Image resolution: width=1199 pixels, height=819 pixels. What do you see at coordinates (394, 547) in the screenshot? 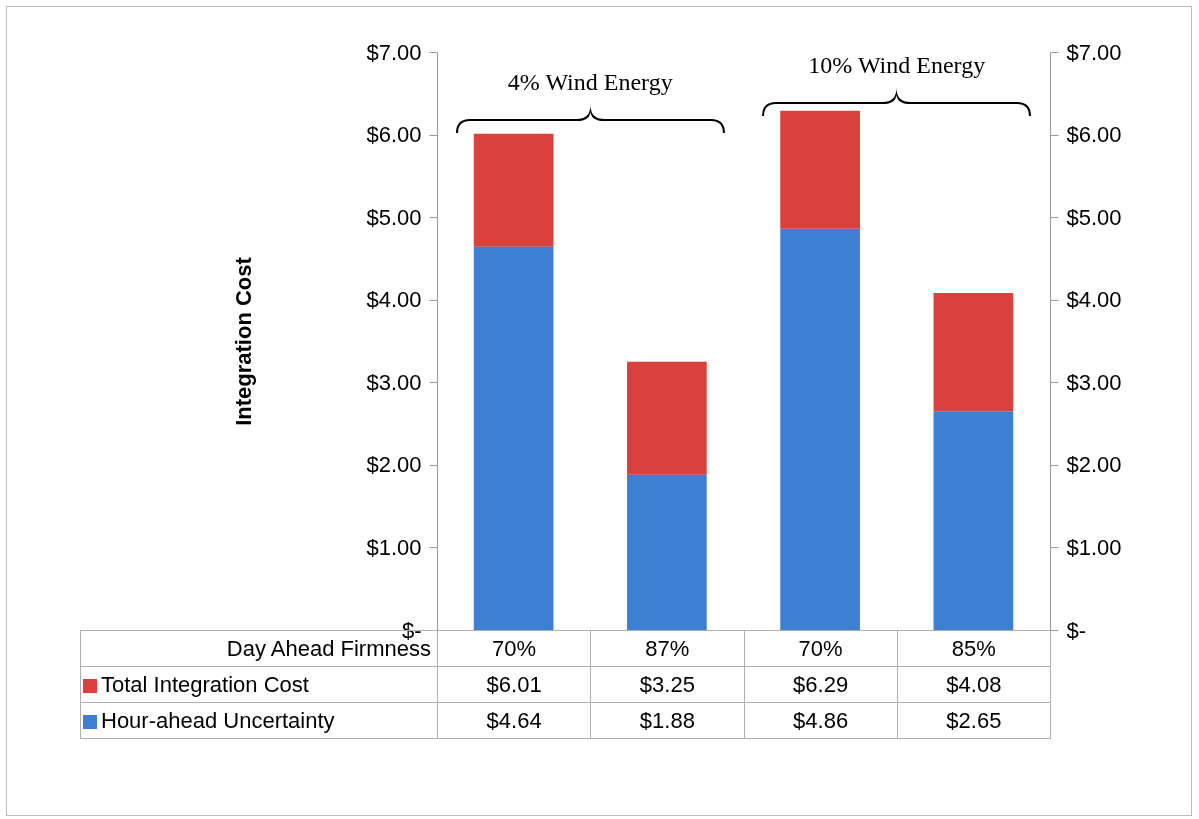
I see `y-tick-label: $1.00` at bounding box center [394, 547].